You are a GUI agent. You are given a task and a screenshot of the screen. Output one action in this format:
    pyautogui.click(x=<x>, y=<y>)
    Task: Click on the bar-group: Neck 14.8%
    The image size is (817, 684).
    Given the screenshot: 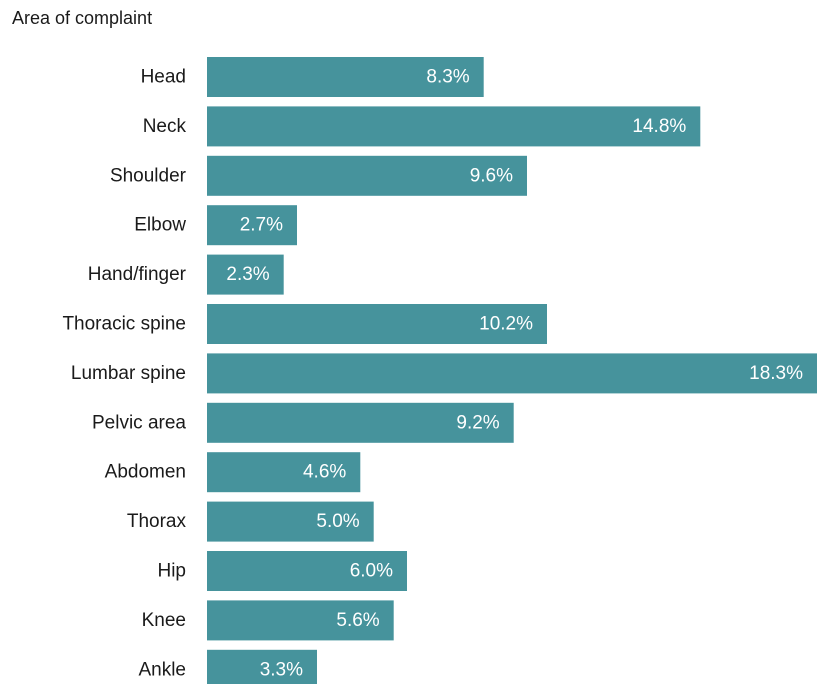 What is the action you would take?
    pyautogui.click(x=422, y=126)
    